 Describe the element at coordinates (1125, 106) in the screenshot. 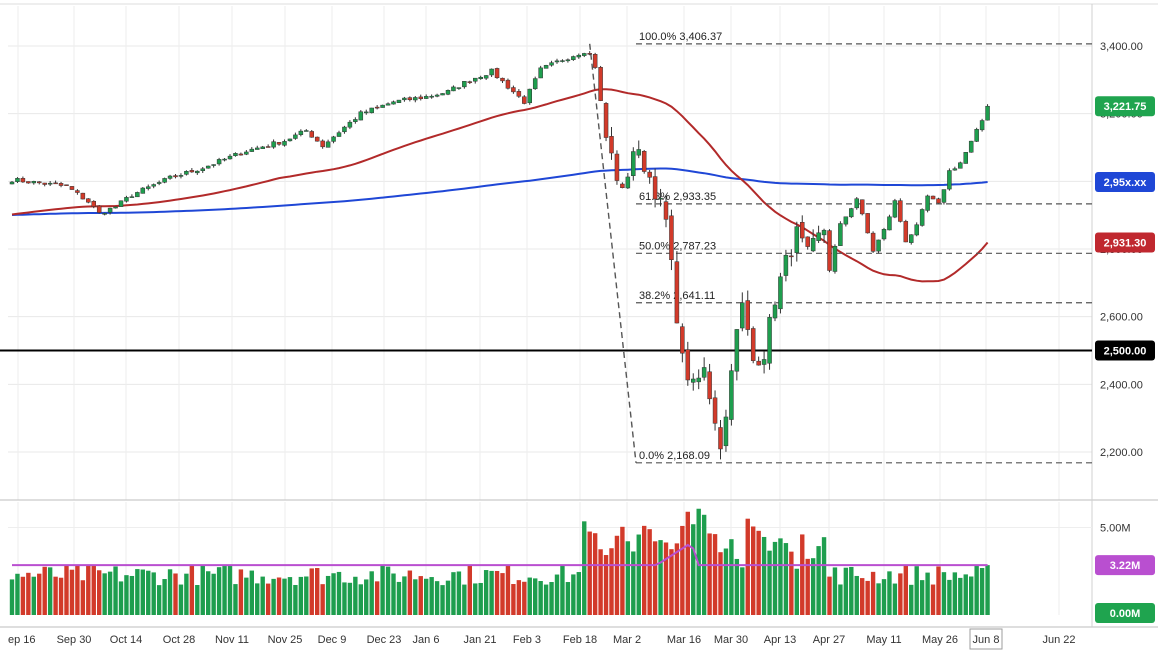

I see `last-price-badge-bg` at that location.